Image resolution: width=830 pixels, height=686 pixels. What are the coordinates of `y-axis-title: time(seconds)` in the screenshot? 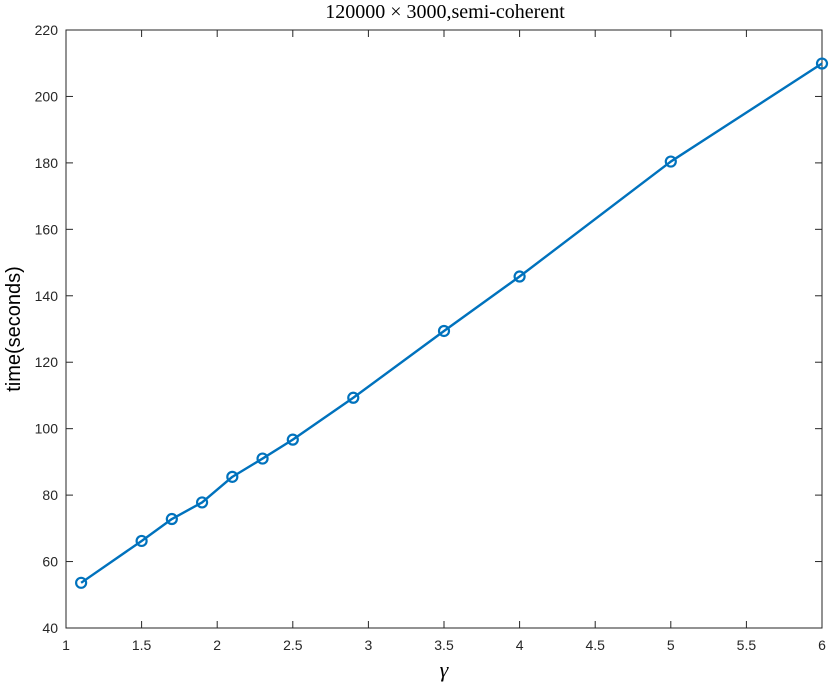 It's located at (14, 329).